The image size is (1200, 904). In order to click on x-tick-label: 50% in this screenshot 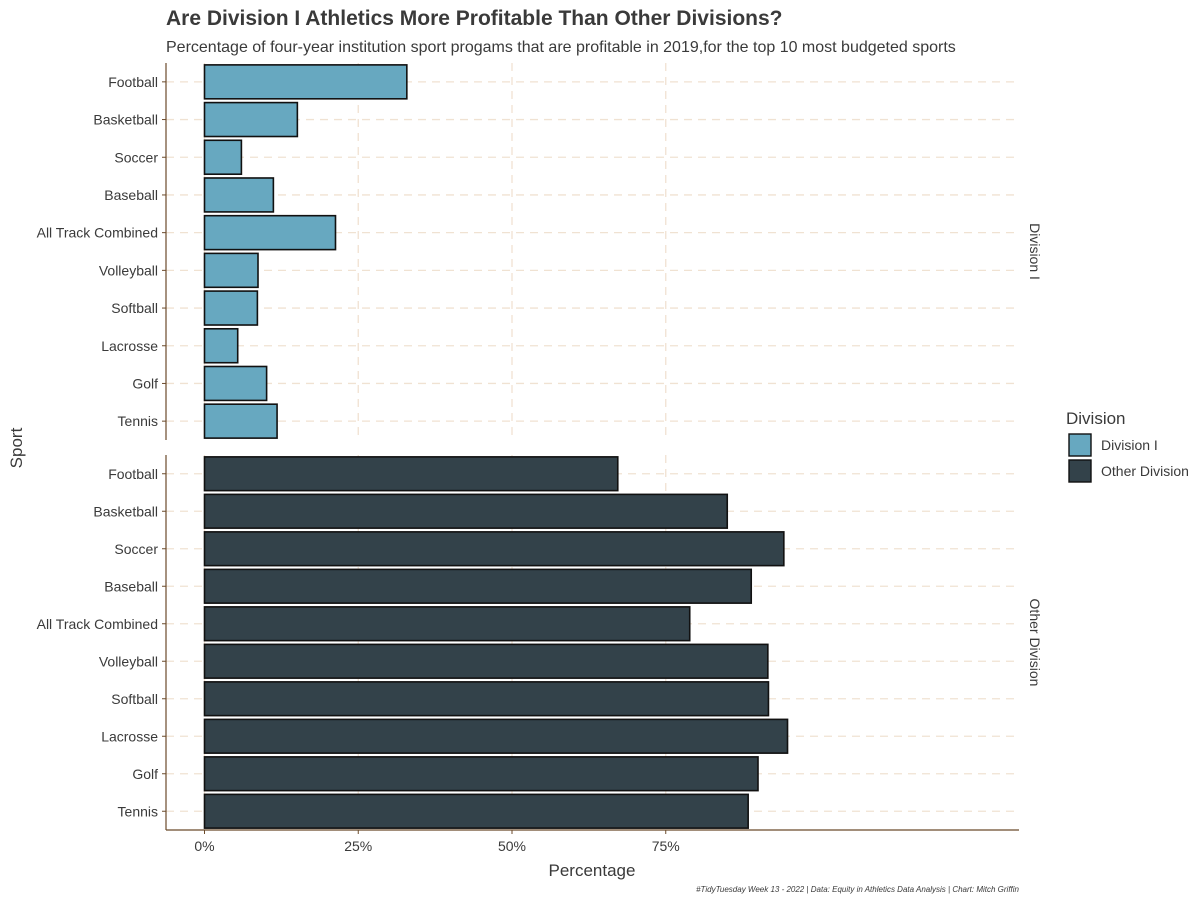, I will do `click(512, 846)`.